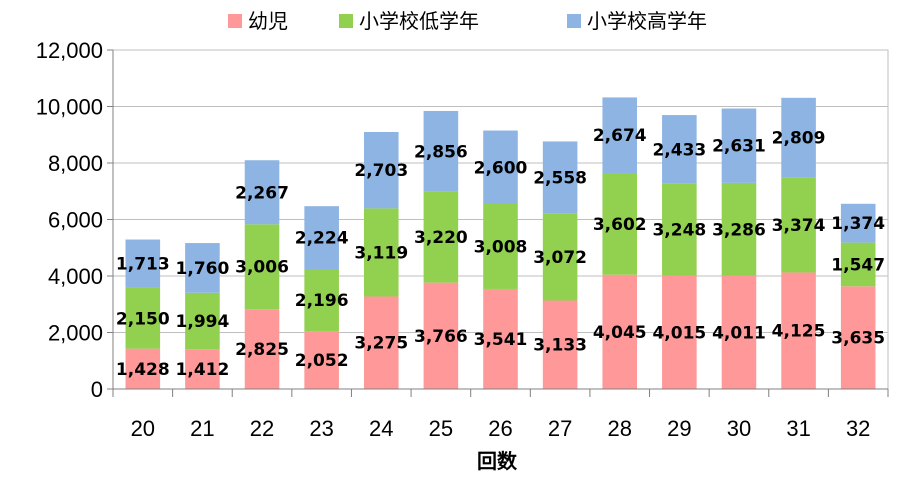 This screenshot has width=904, height=479. I want to click on data-label: 1,374, so click(858, 224).